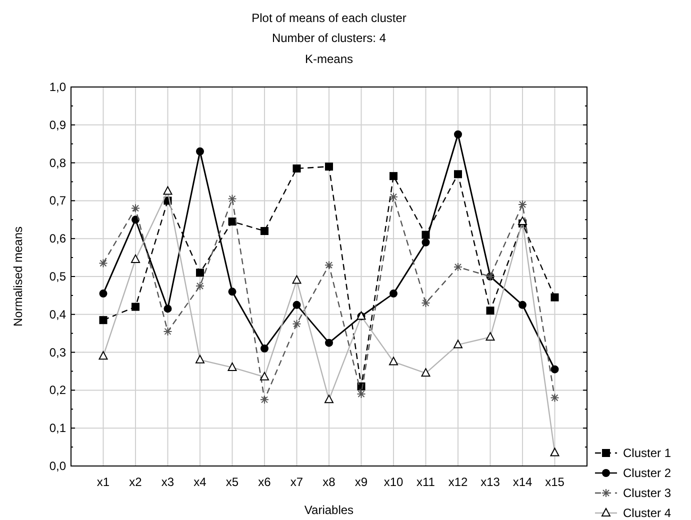 The width and height of the screenshot is (691, 520). What do you see at coordinates (490, 482) in the screenshot?
I see `x-tick-label: x13` at bounding box center [490, 482].